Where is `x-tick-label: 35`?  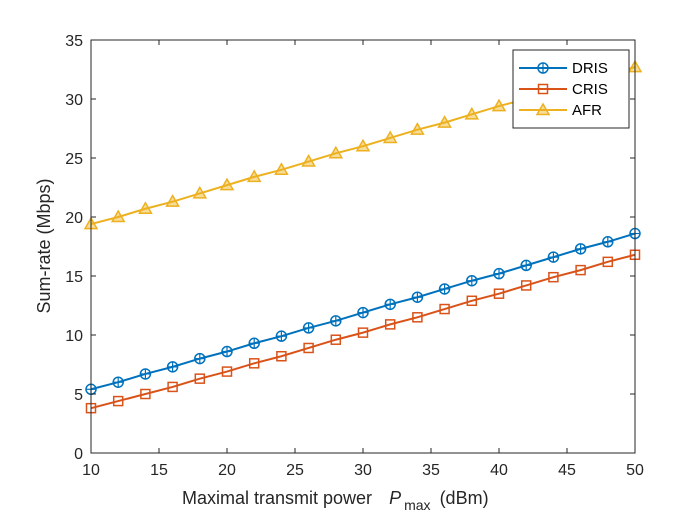
x-tick-label: 35 is located at coordinates (431, 470).